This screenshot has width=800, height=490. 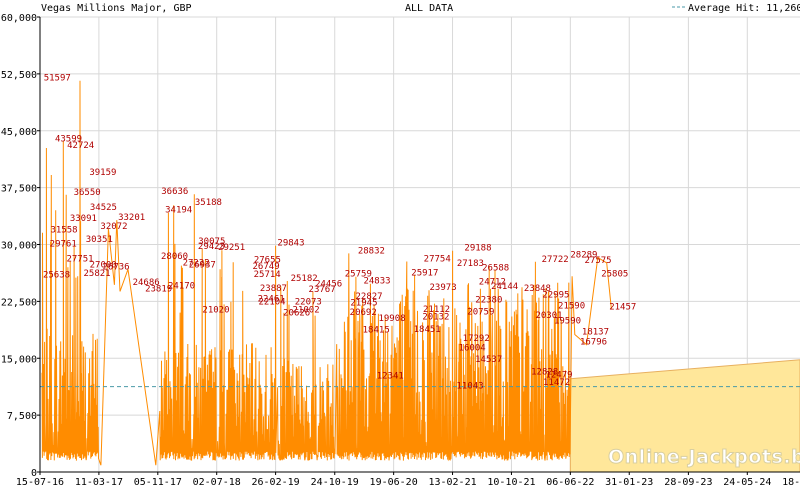 What do you see at coordinates (435, 317) in the screenshot?
I see `peak-label-57: 20132` at bounding box center [435, 317].